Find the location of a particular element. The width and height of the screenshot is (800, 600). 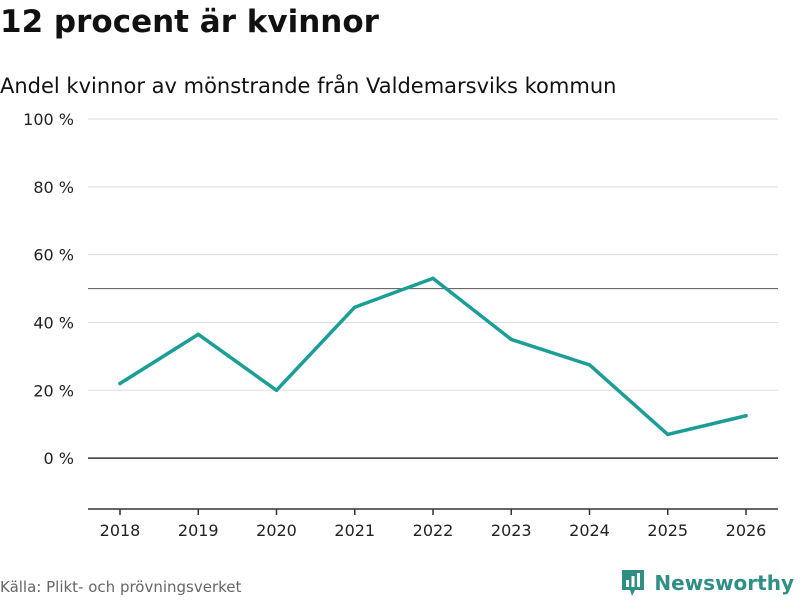

source-note: Källa: Plikt- och prövningsverket is located at coordinates (121, 587).